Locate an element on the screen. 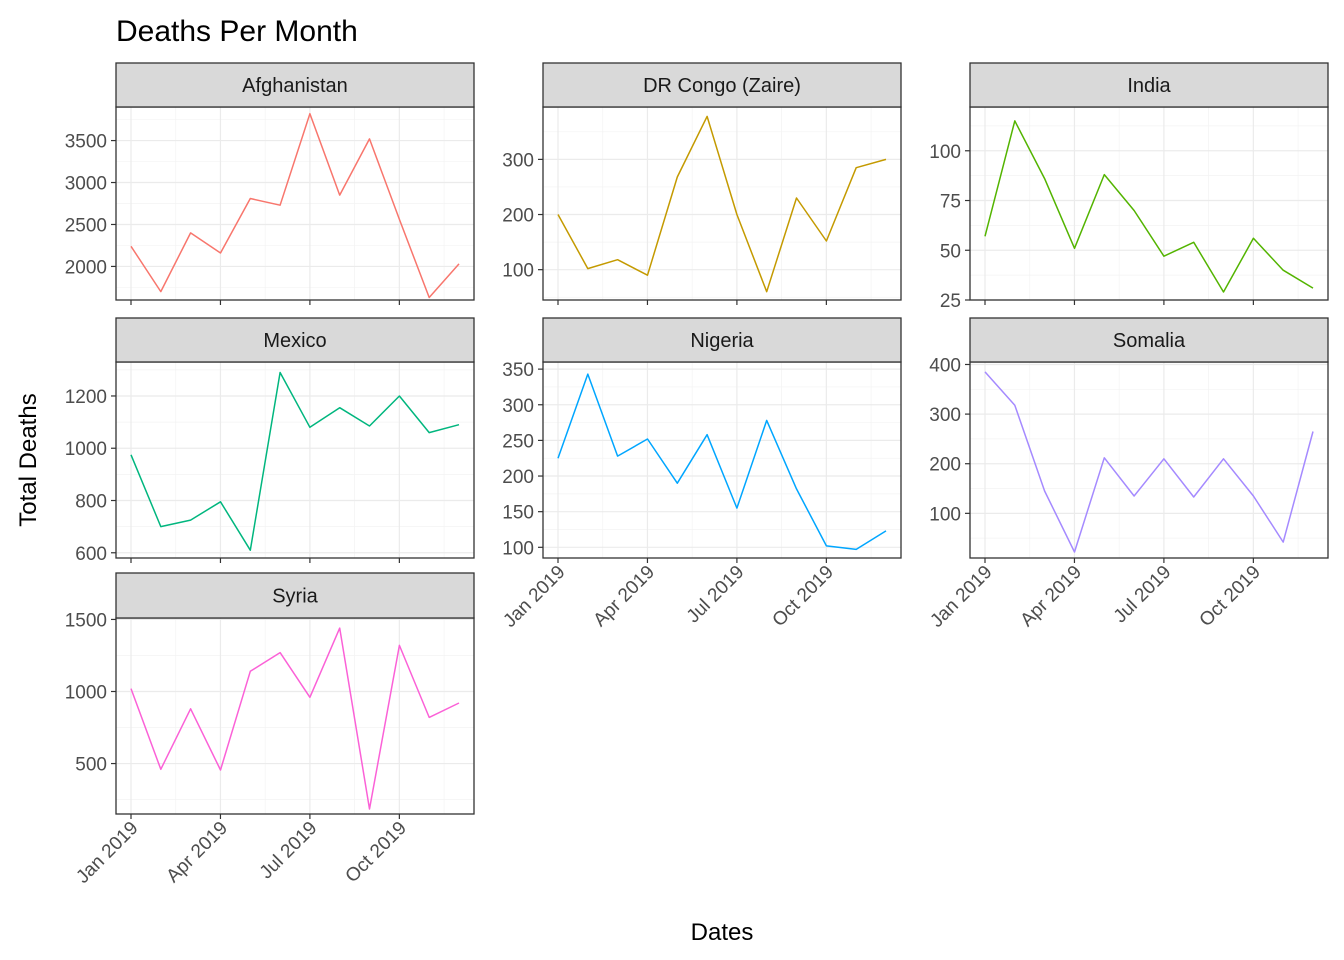  series-line-dr-congo-zaire is located at coordinates (722, 204).